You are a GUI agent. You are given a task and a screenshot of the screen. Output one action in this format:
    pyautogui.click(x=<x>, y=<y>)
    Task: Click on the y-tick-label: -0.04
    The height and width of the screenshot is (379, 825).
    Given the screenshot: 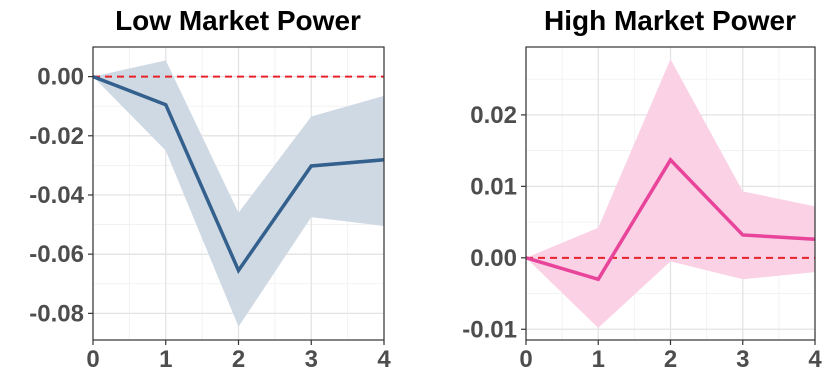 What is the action you would take?
    pyautogui.click(x=56, y=195)
    